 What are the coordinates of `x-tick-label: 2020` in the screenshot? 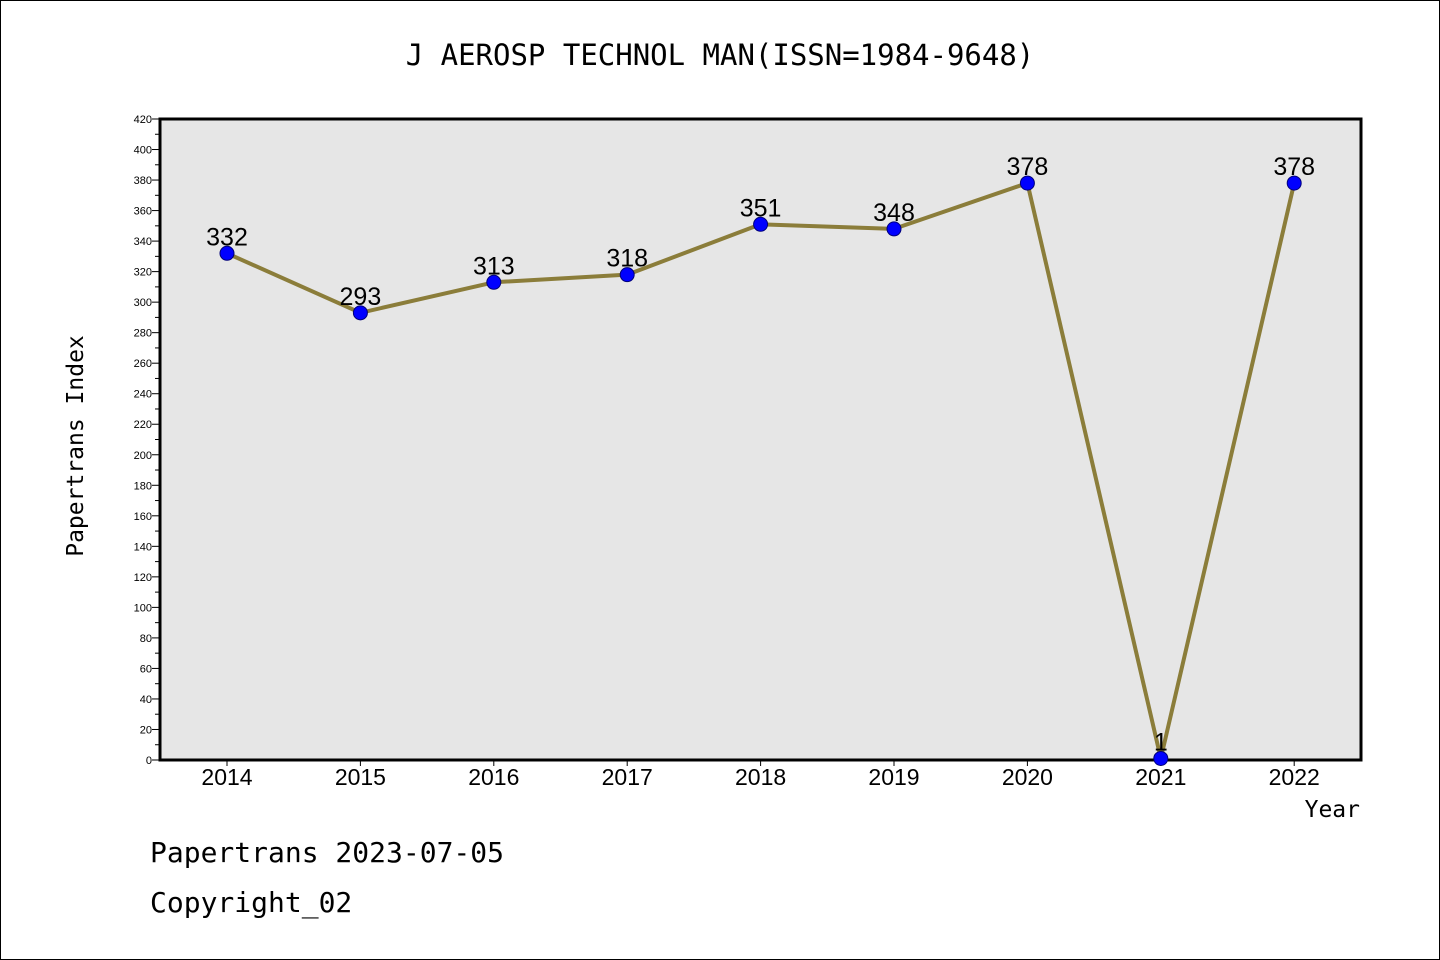 It's located at (1027, 777).